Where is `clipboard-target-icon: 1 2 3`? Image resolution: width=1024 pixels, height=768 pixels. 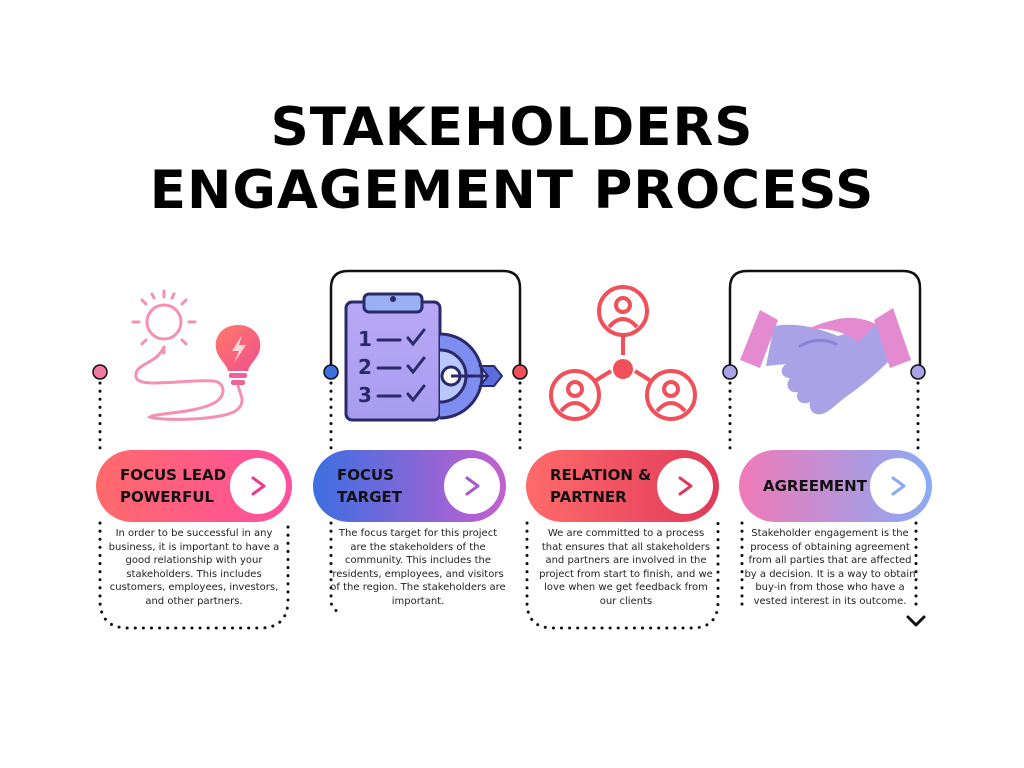
clipboard-target-icon: 1 2 3 is located at coordinates (424, 357).